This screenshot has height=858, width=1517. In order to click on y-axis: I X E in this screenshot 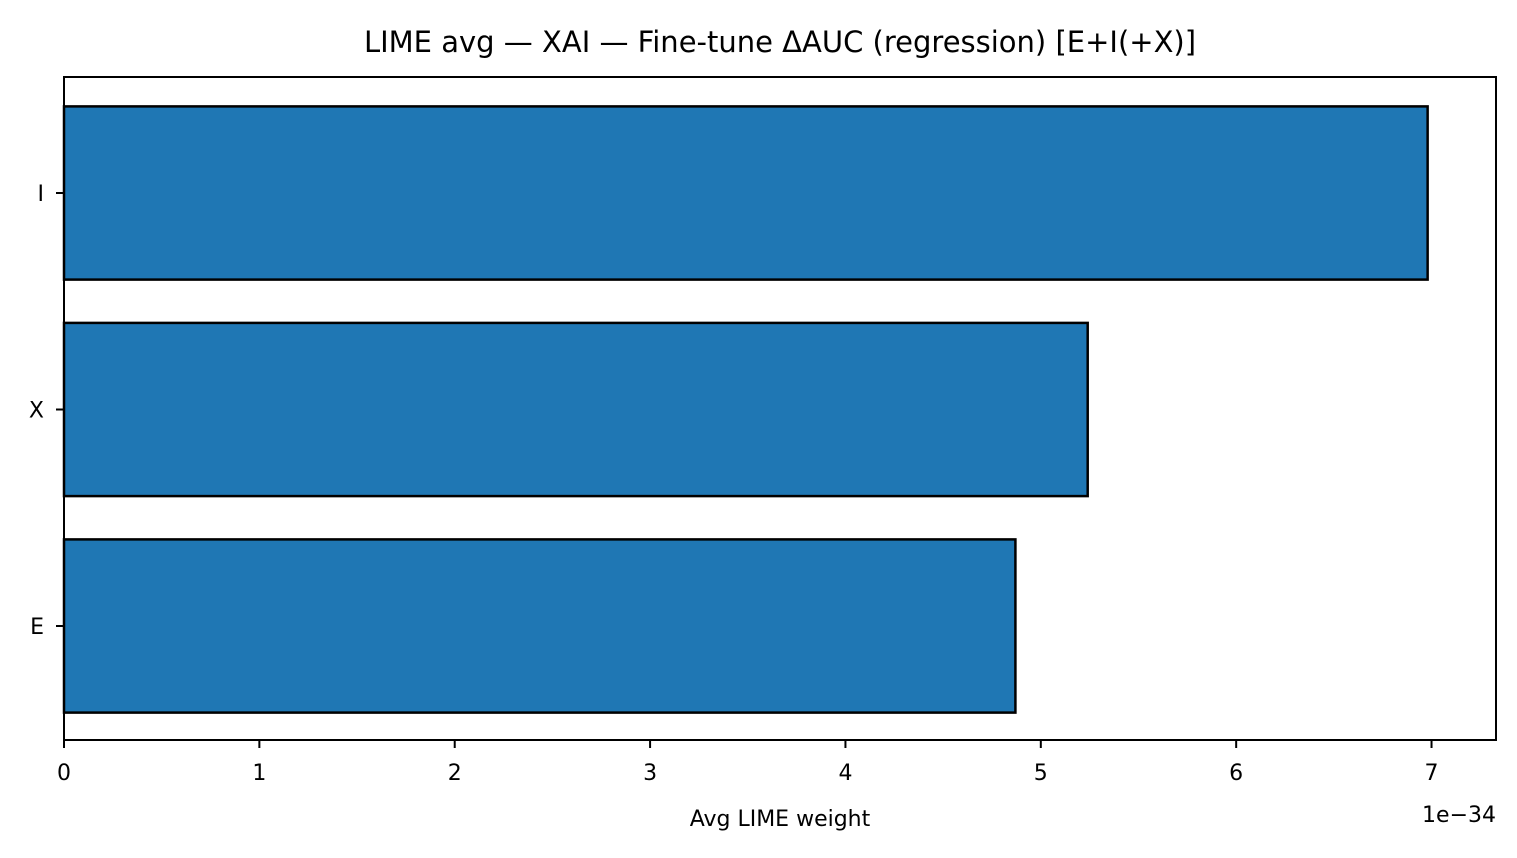, I will do `click(46, 411)`.